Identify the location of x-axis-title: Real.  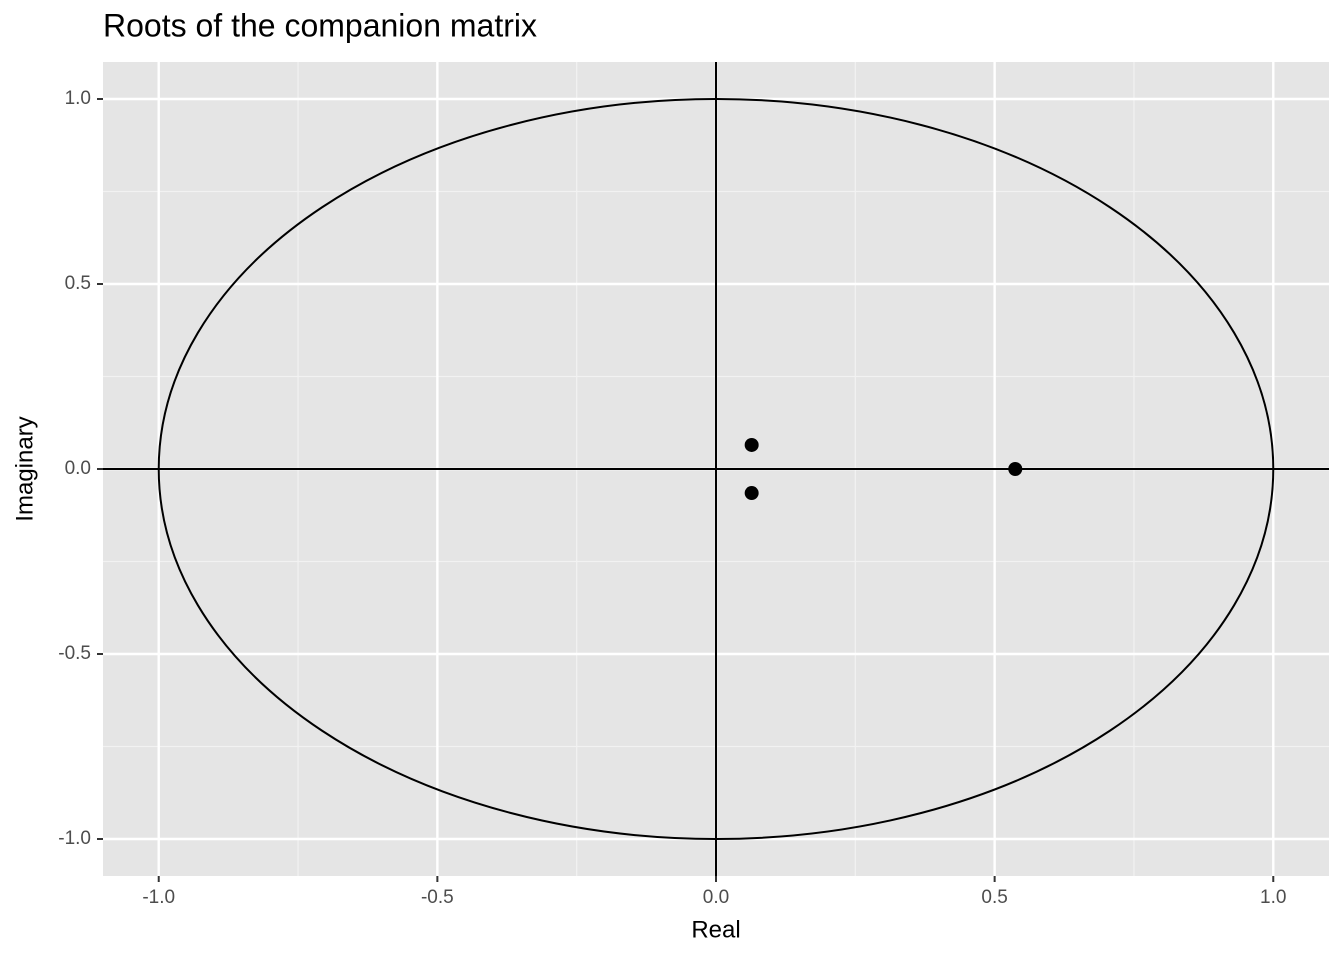
(715, 929).